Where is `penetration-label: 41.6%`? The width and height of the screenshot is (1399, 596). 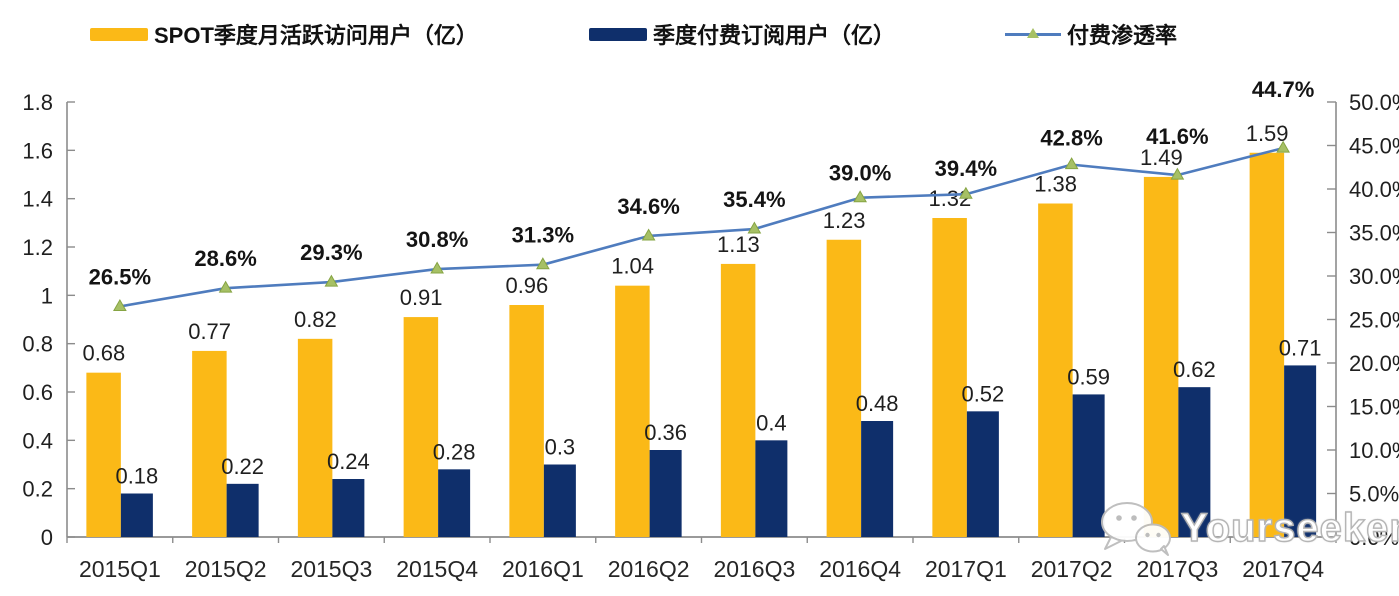
penetration-label: 41.6% is located at coordinates (1177, 136).